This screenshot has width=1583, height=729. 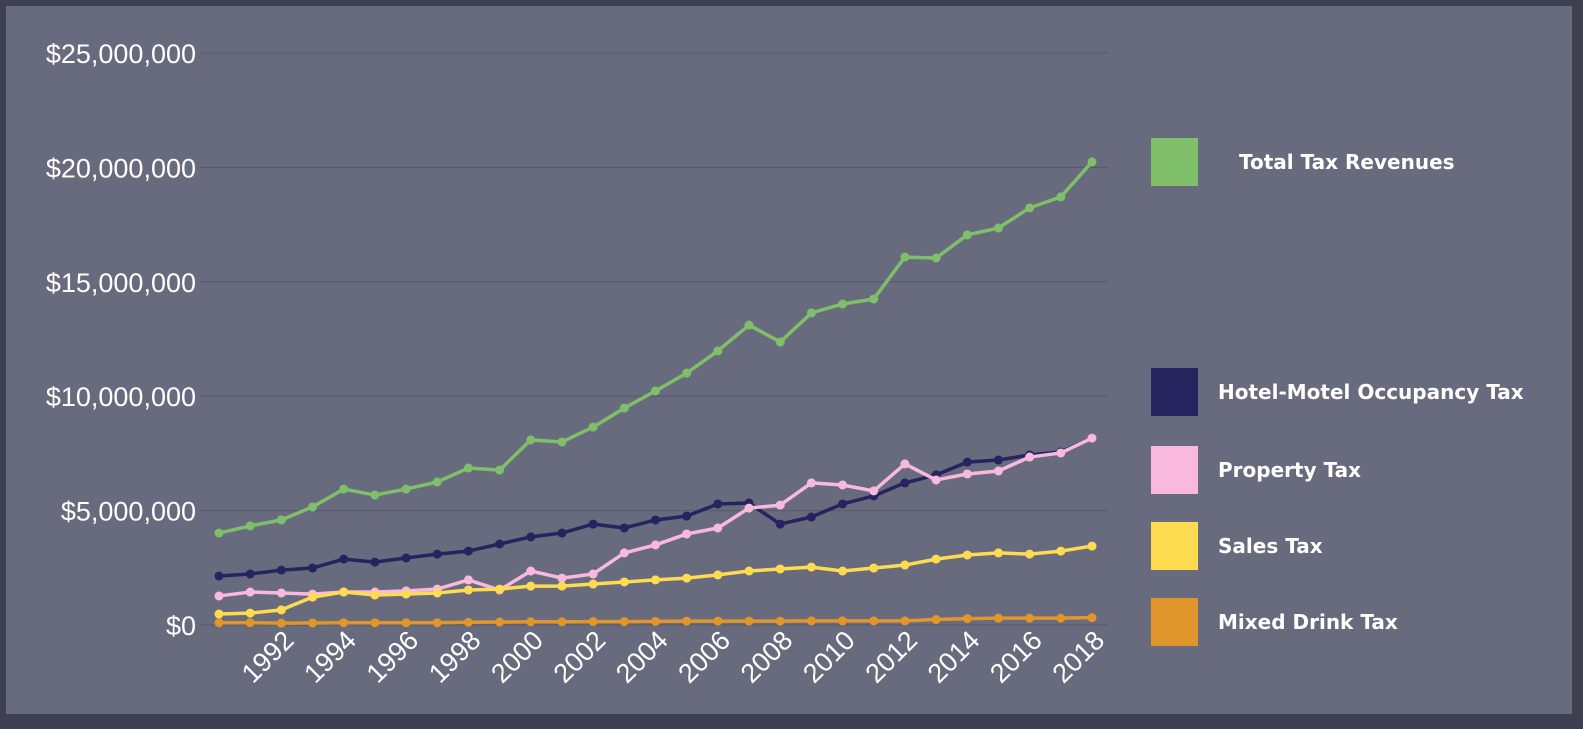 I want to click on legend-label: Mixed Drink Tax, so click(x=1308, y=622).